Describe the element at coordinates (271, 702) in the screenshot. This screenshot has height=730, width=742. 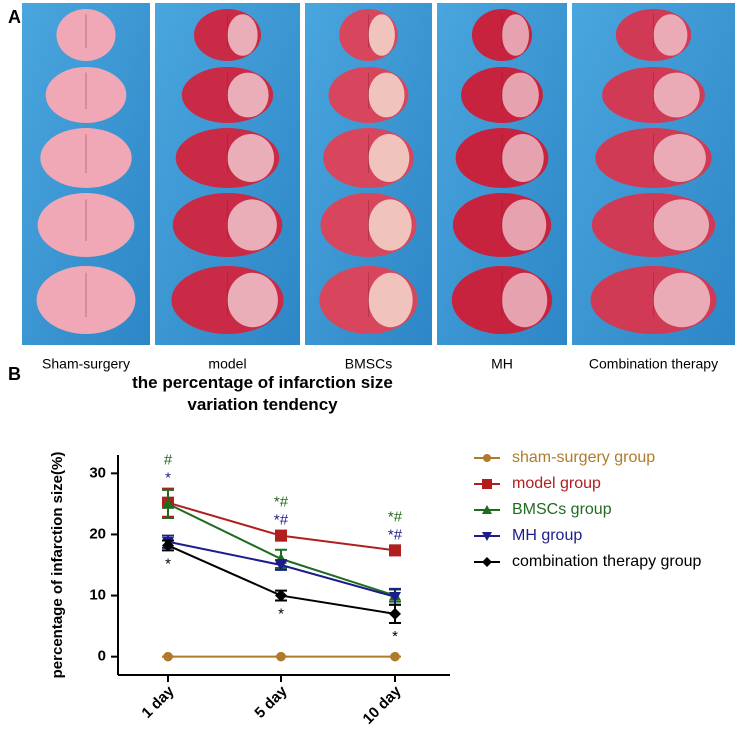
I see `x-tick-label: 5 day` at that location.